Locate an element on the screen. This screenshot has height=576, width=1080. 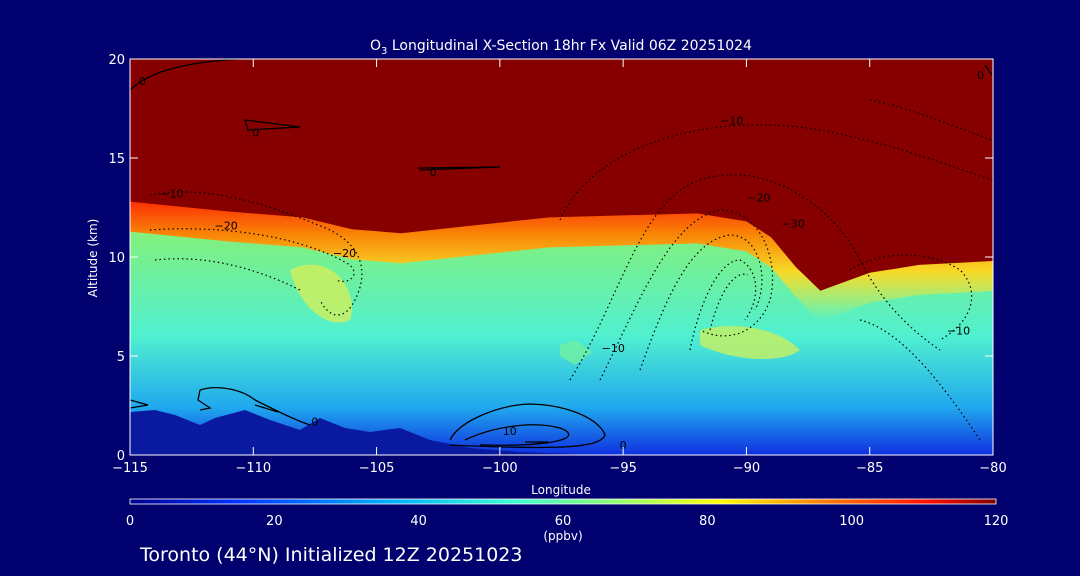
x-tick-label: −85 is located at coordinates (869, 468).